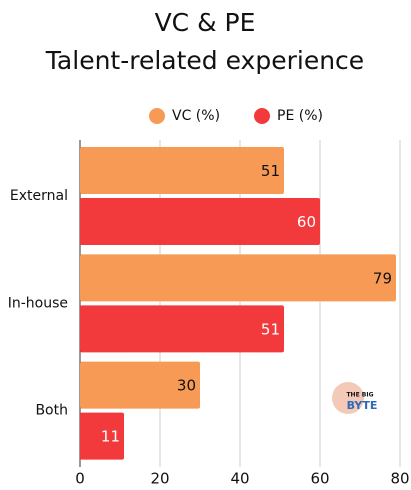 The width and height of the screenshot is (411, 490). What do you see at coordinates (186, 386) in the screenshot?
I see `data-label: 30` at bounding box center [186, 386].